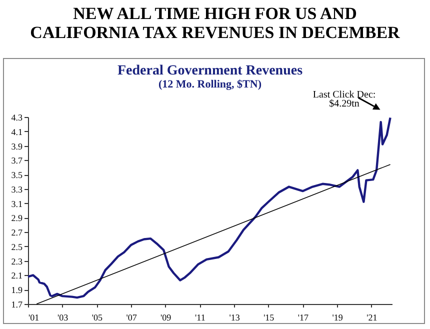 This screenshot has height=329, width=430. What do you see at coordinates (17, 233) in the screenshot?
I see `y-tick-label: 2.7` at bounding box center [17, 233].